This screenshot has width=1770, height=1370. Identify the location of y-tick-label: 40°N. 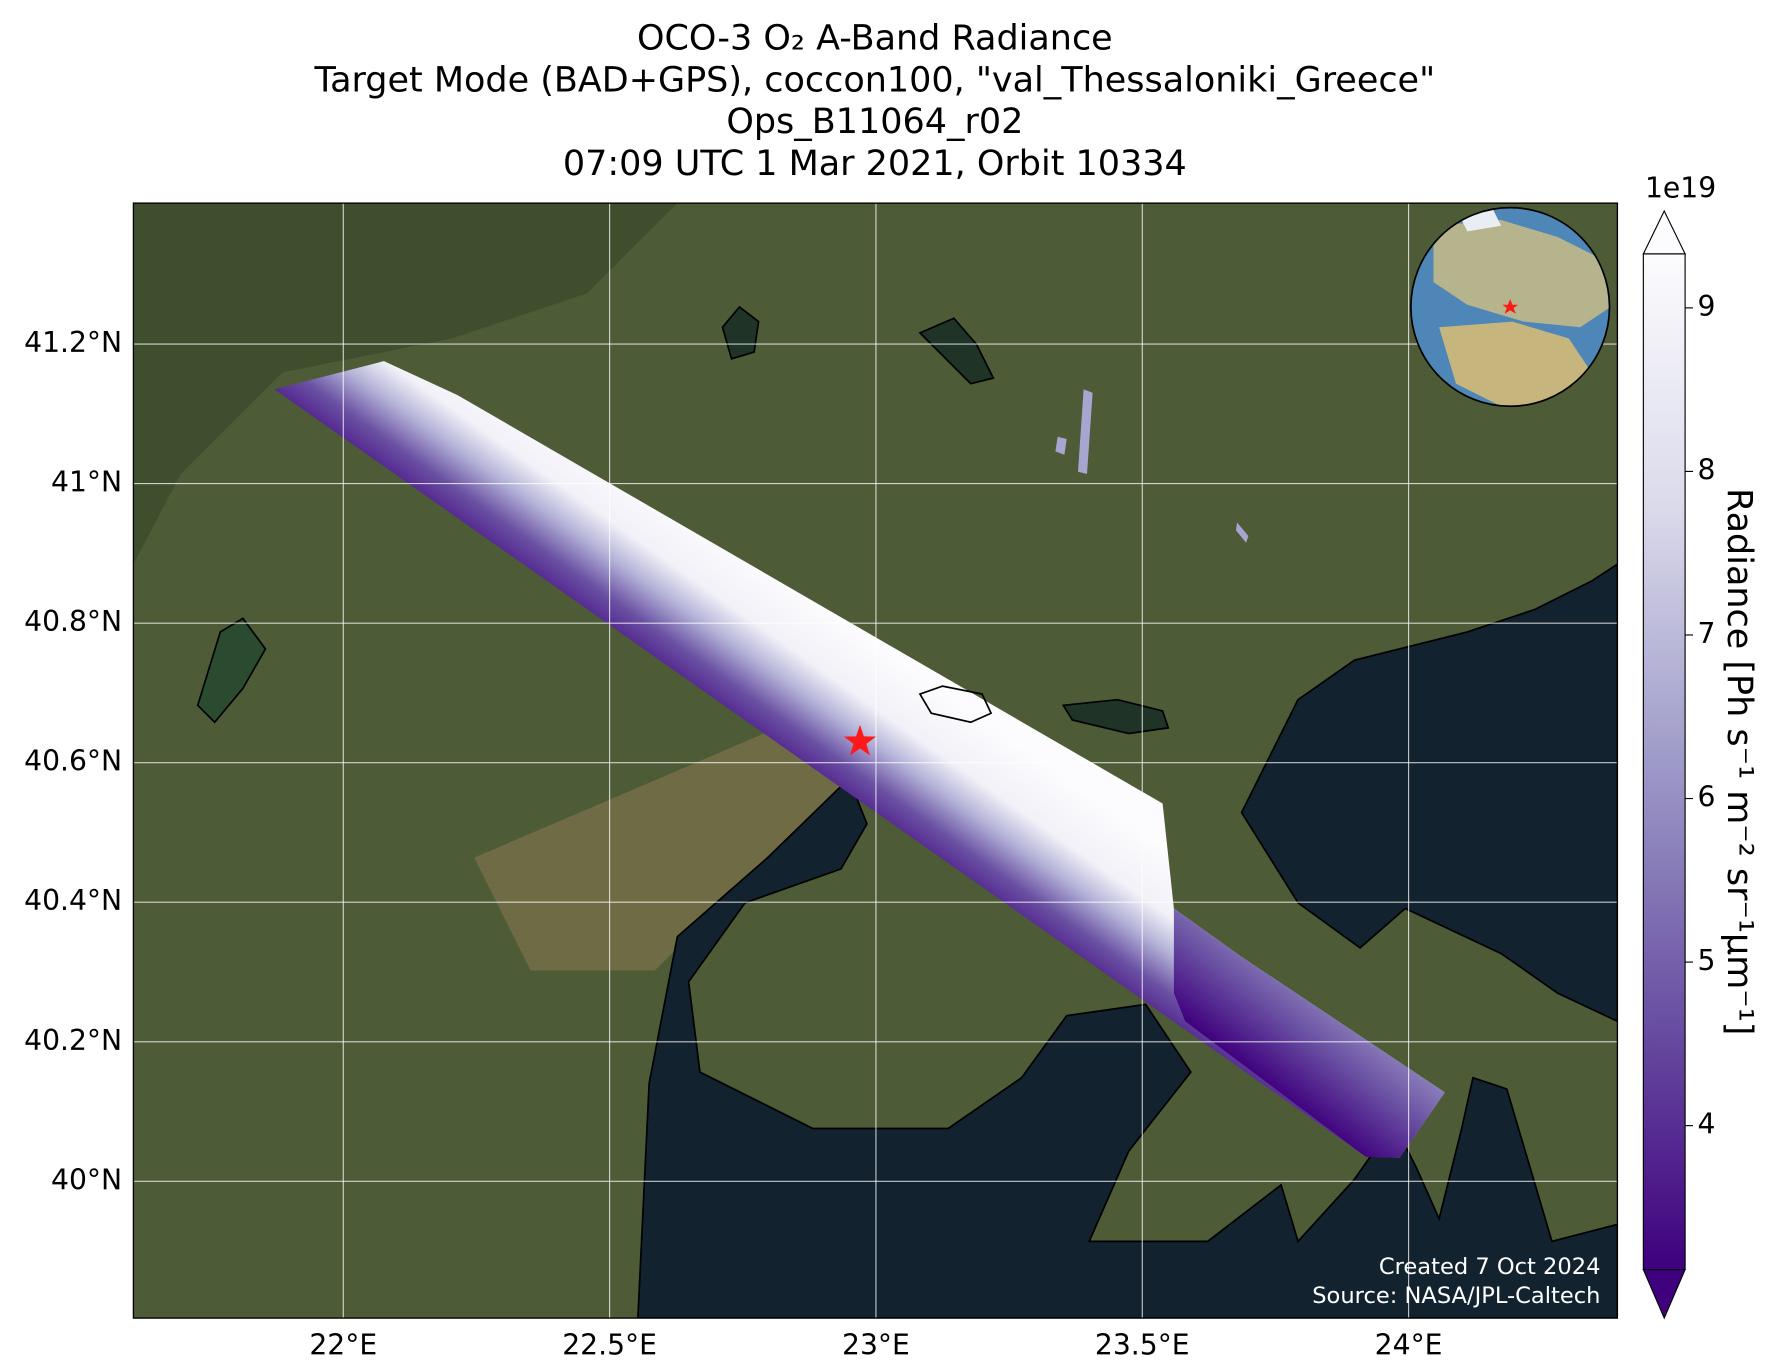
(86, 1179).